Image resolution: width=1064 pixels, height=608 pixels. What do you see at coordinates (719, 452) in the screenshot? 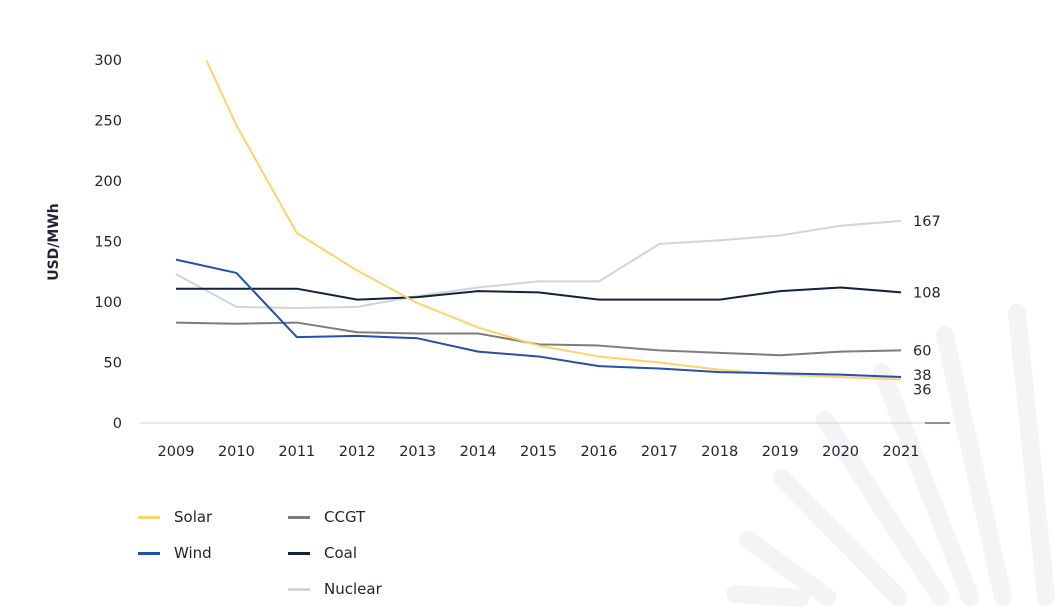
I see `x-tick-label: 2018` at bounding box center [719, 452].